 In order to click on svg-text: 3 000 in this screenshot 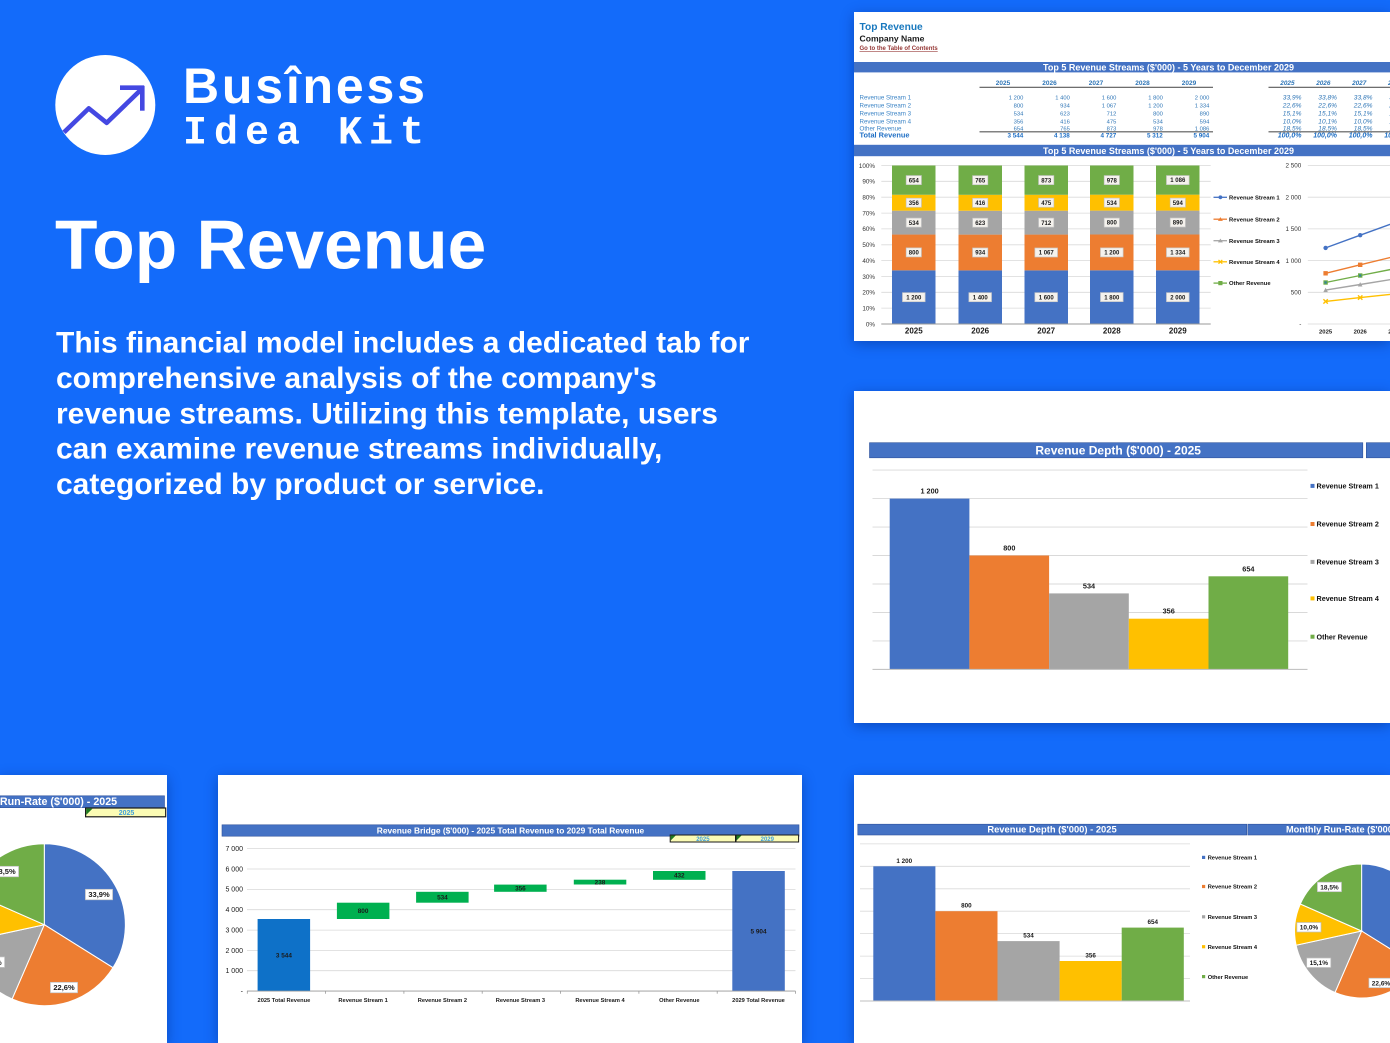, I will do `click(234, 930)`.